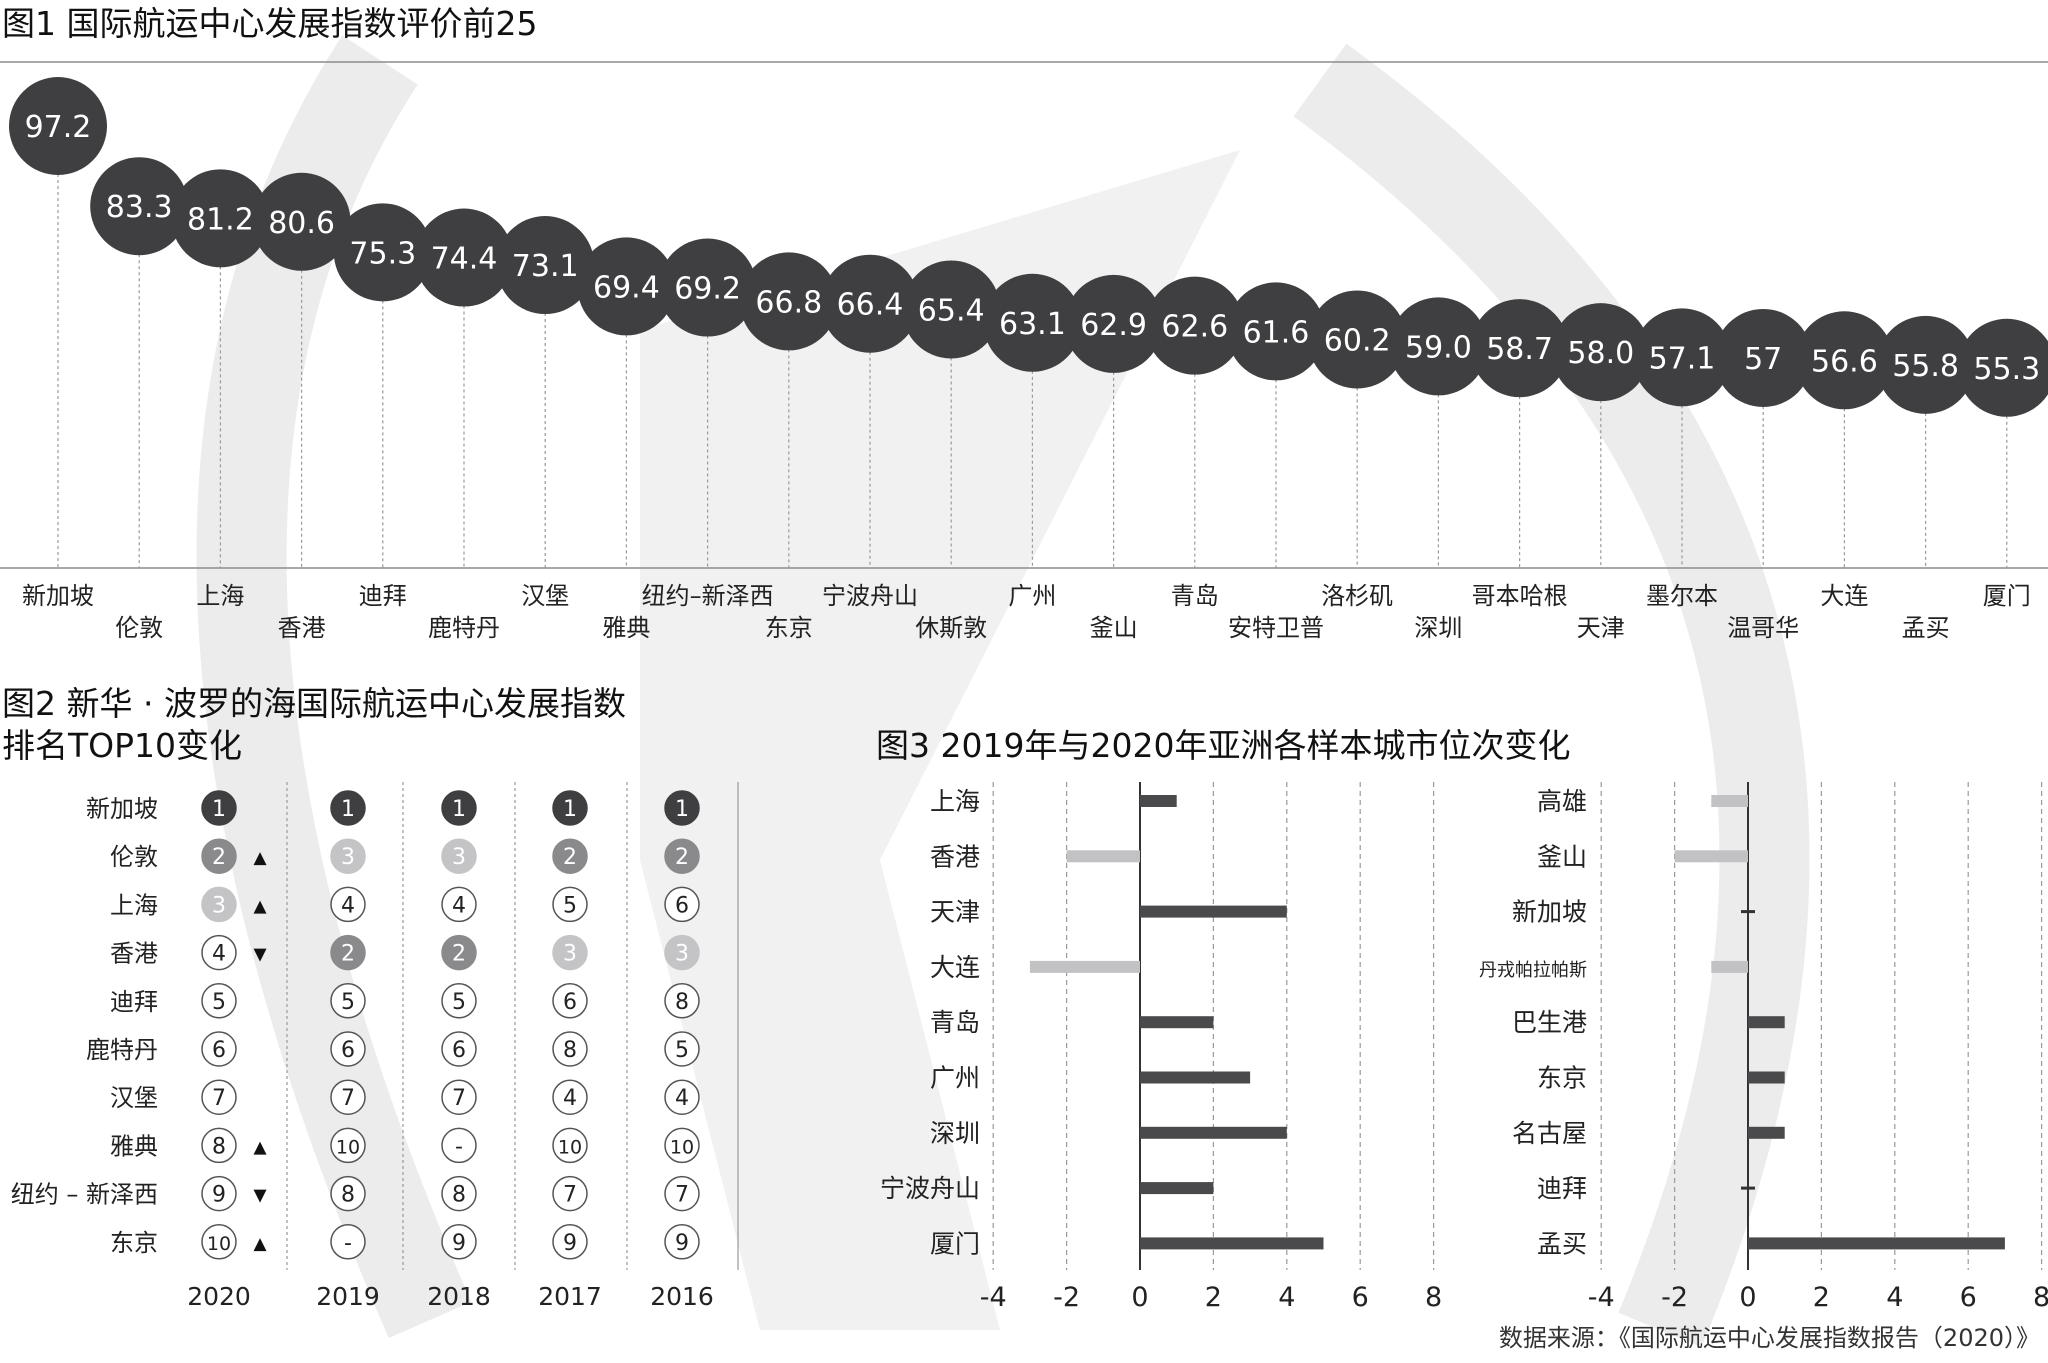 The image size is (2048, 1363). What do you see at coordinates (951, 310) in the screenshot?
I see `fig1-value-label: 65.4` at bounding box center [951, 310].